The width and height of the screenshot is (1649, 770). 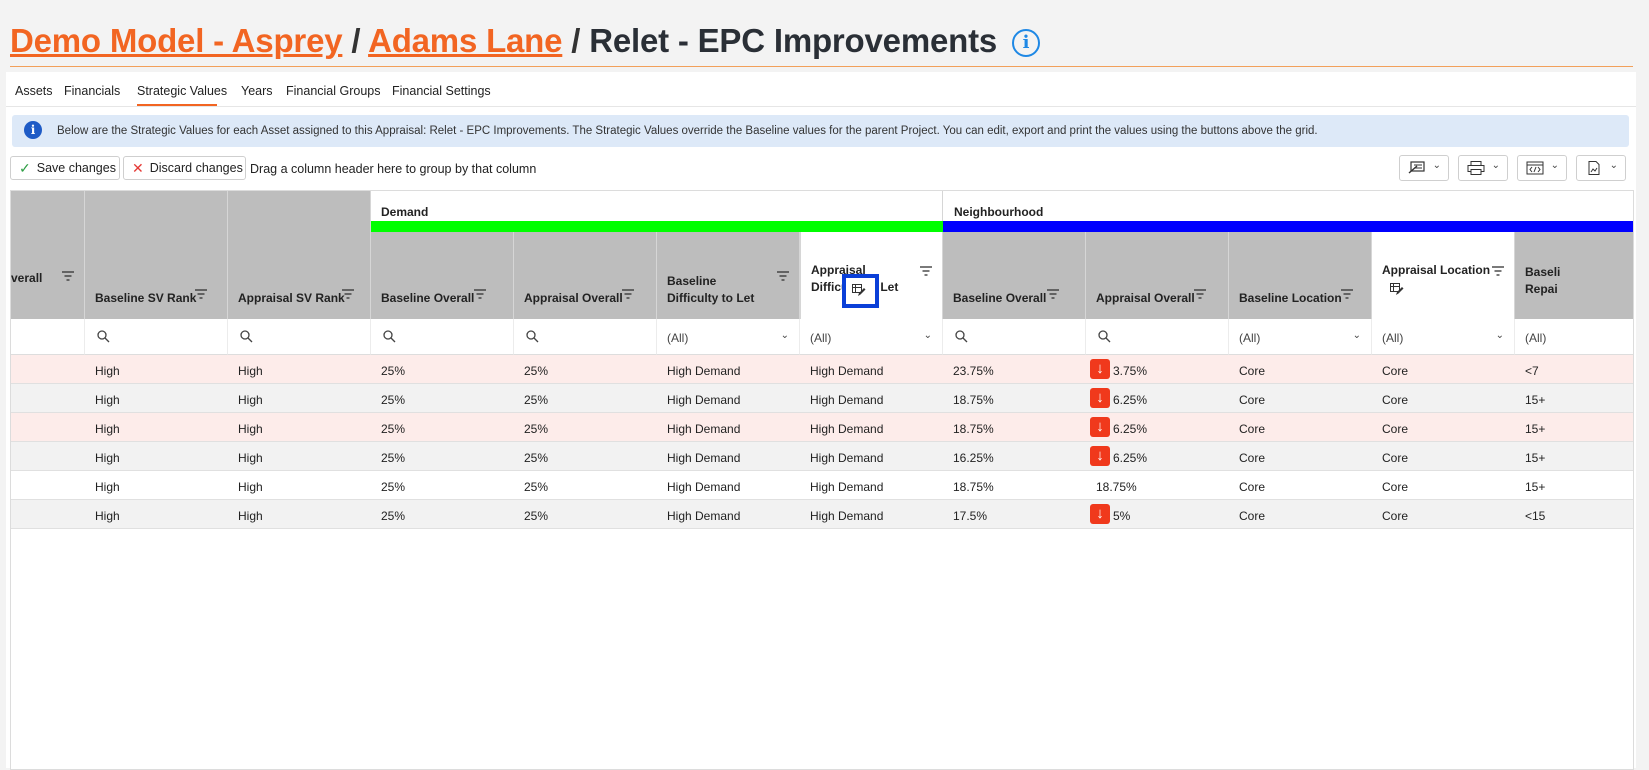 What do you see at coordinates (441, 91) in the screenshot?
I see `tab-financial-settings: Financial Settings` at bounding box center [441, 91].